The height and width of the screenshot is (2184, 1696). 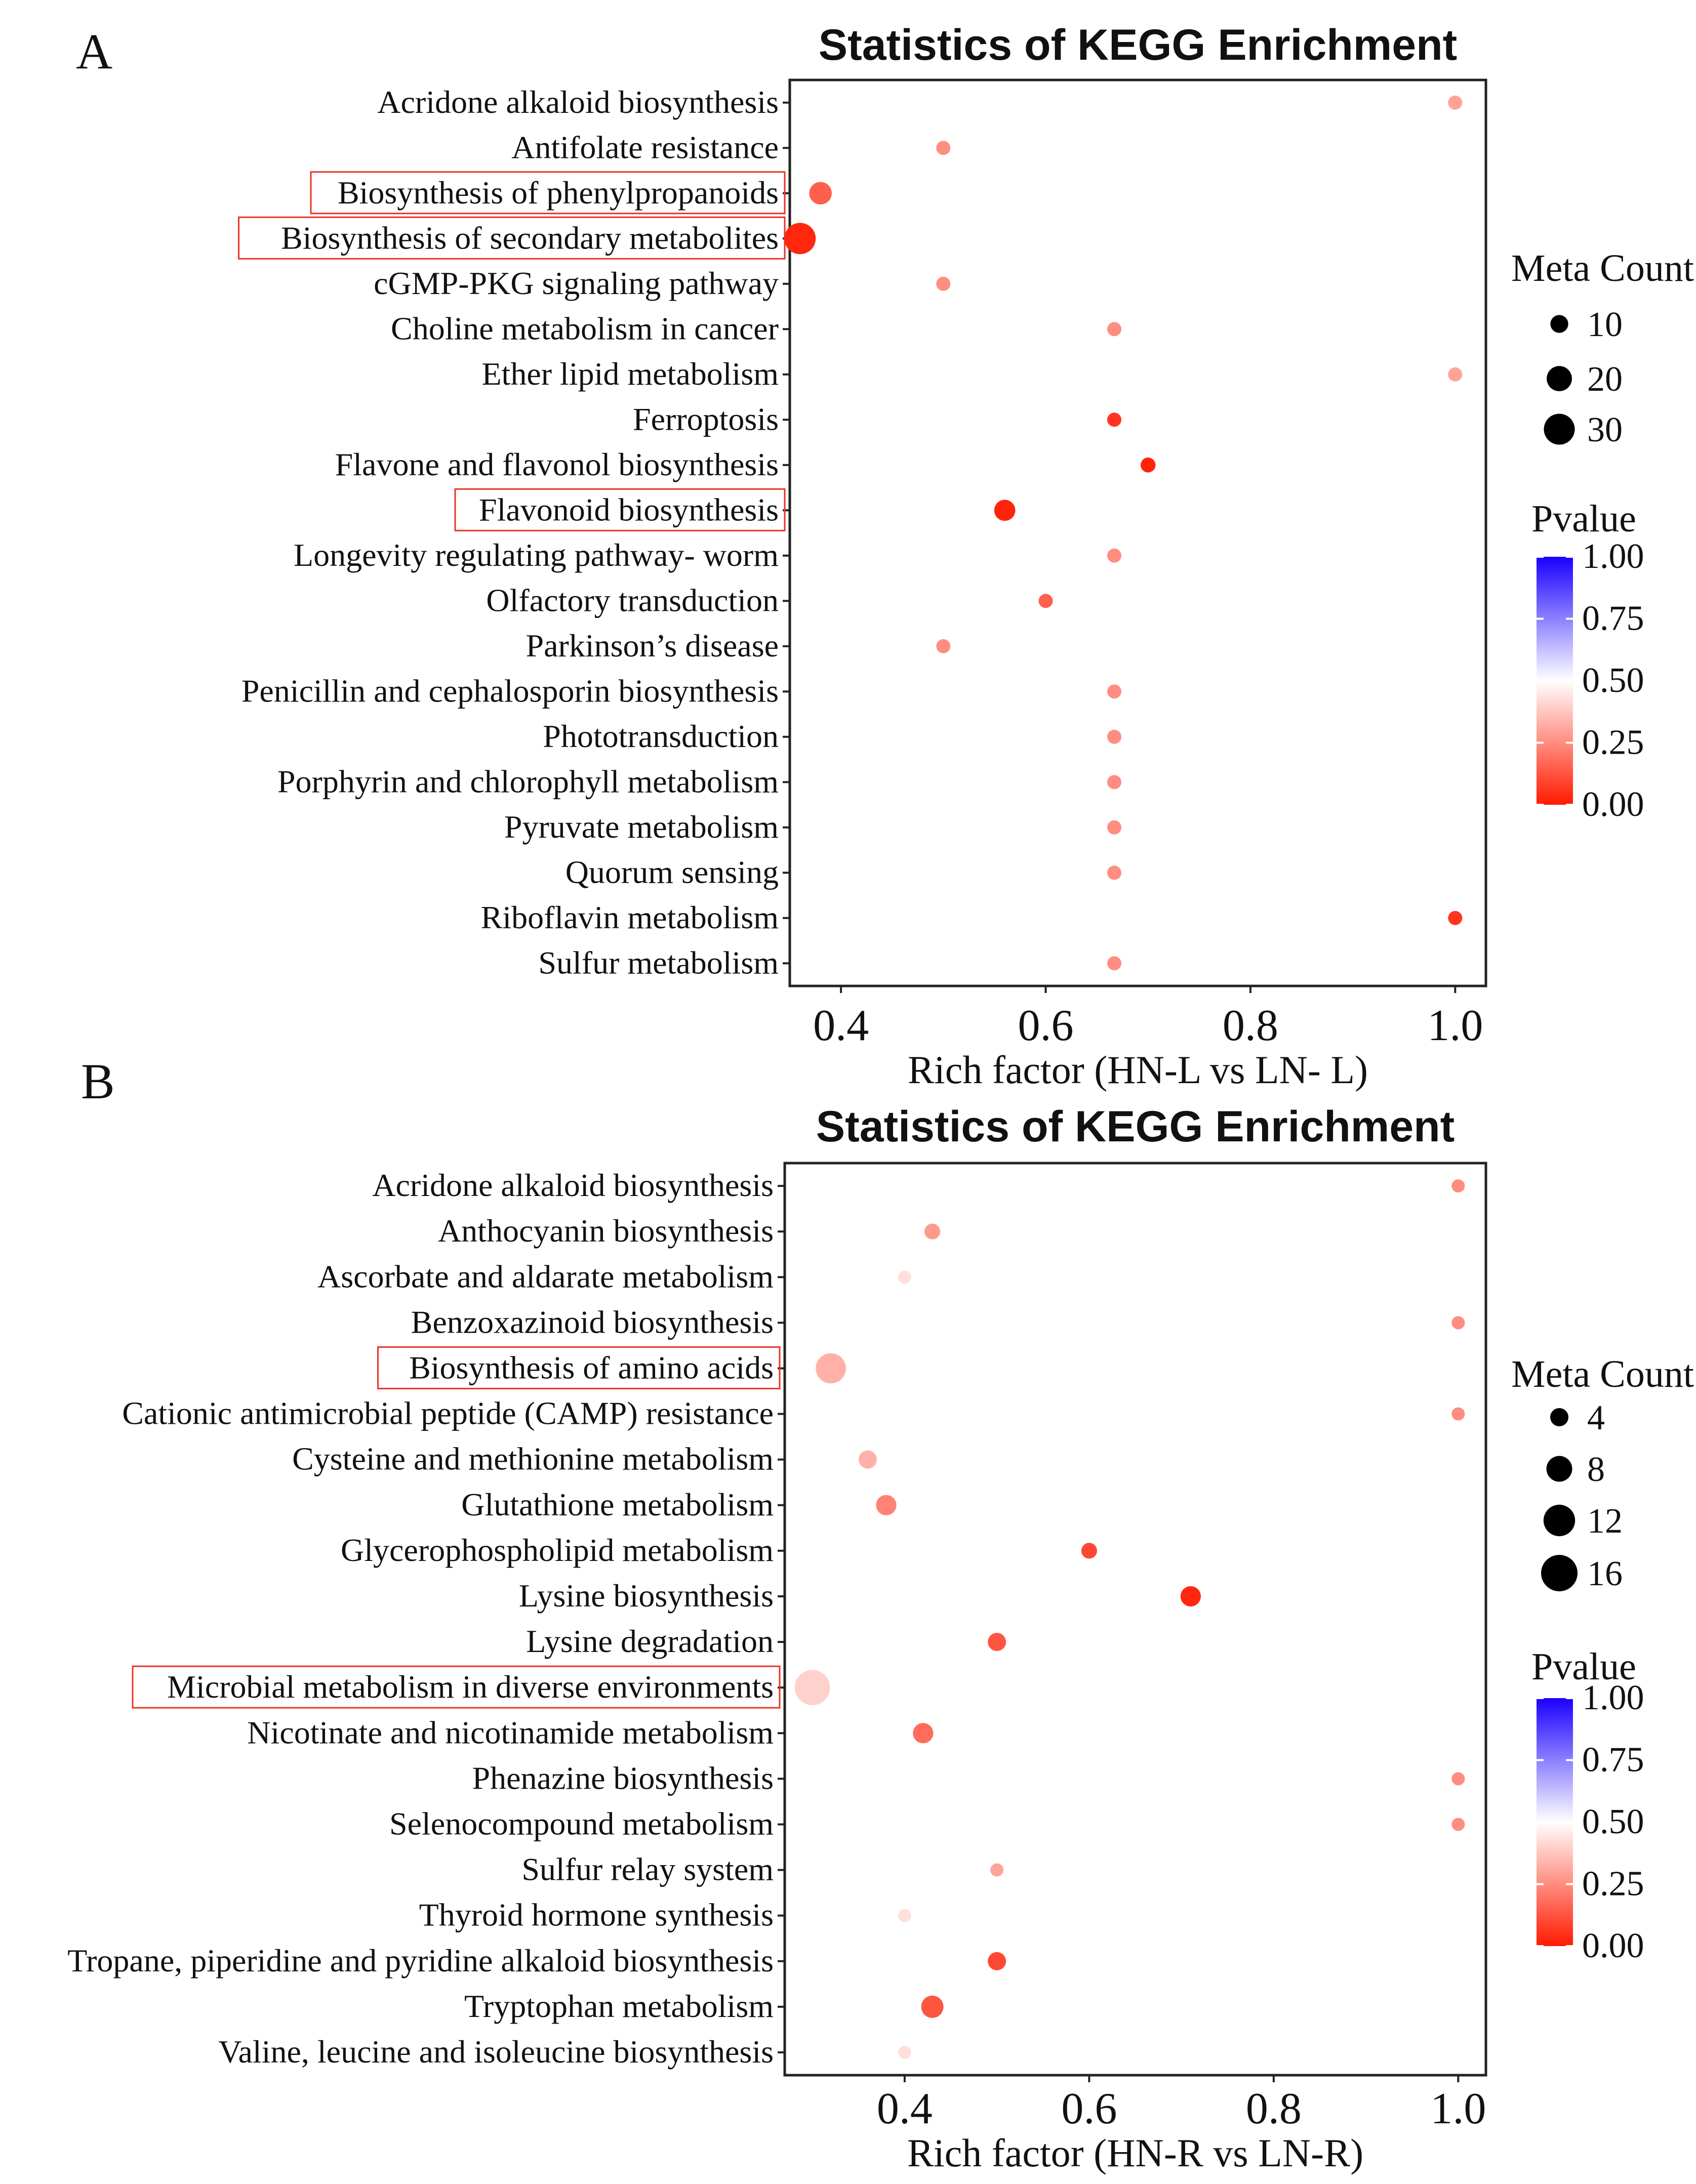 What do you see at coordinates (592, 1367) in the screenshot?
I see `category-label: Biosynthesis of amino acids` at bounding box center [592, 1367].